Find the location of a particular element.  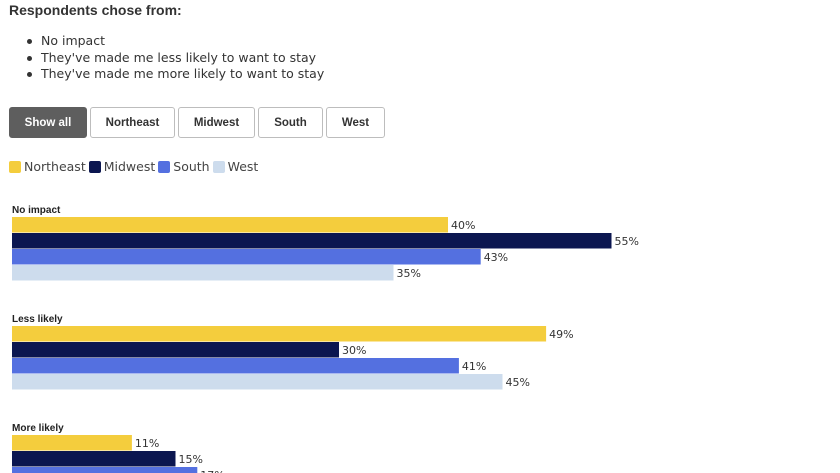

legend-label: West is located at coordinates (243, 166).